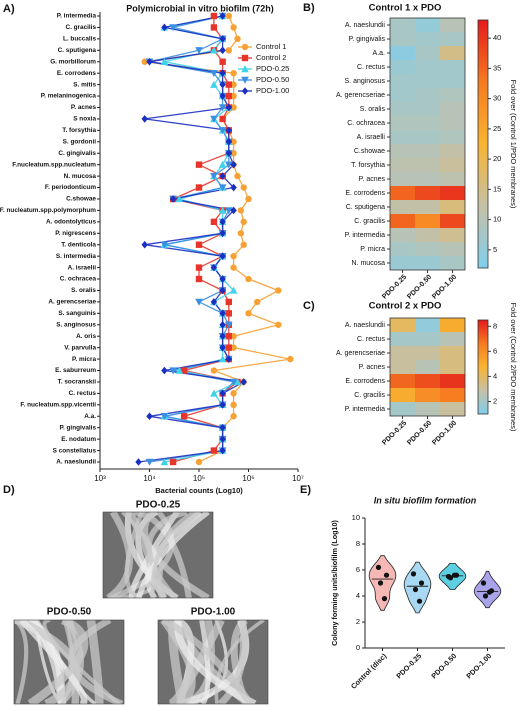 The image size is (520, 706). I want to click on row-label: S. oralis, so click(373, 109).